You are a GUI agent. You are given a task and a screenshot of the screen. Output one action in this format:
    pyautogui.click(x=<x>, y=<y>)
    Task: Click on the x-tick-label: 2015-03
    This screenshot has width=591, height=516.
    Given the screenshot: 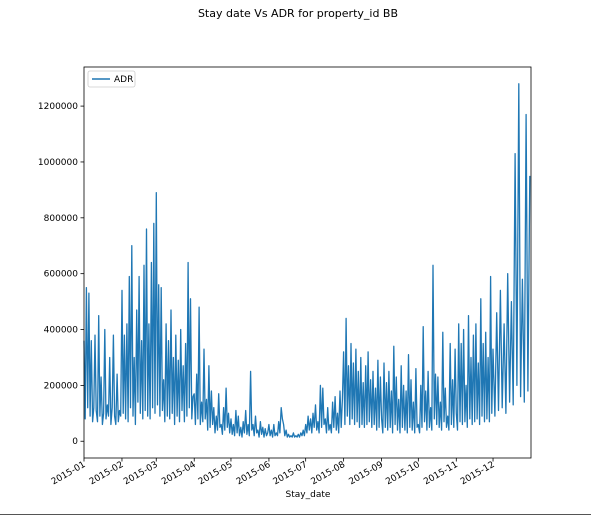 What is the action you would take?
    pyautogui.click(x=141, y=473)
    